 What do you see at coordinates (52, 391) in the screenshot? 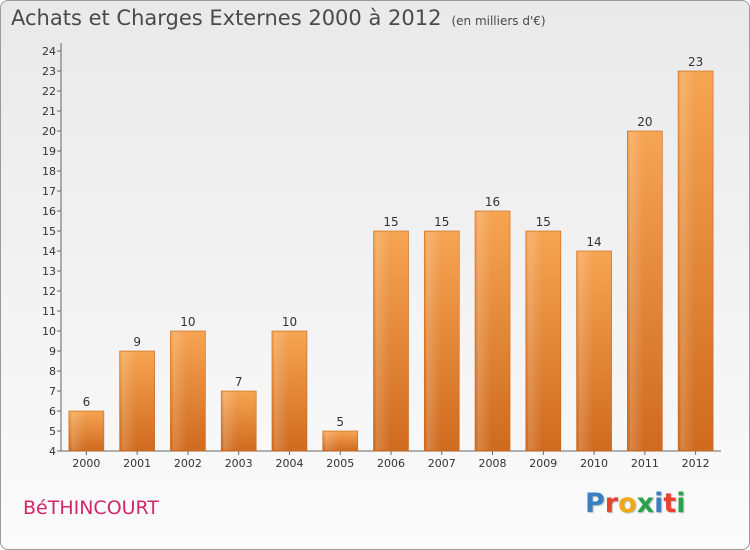
I see `y-tick-label: 7` at bounding box center [52, 391].